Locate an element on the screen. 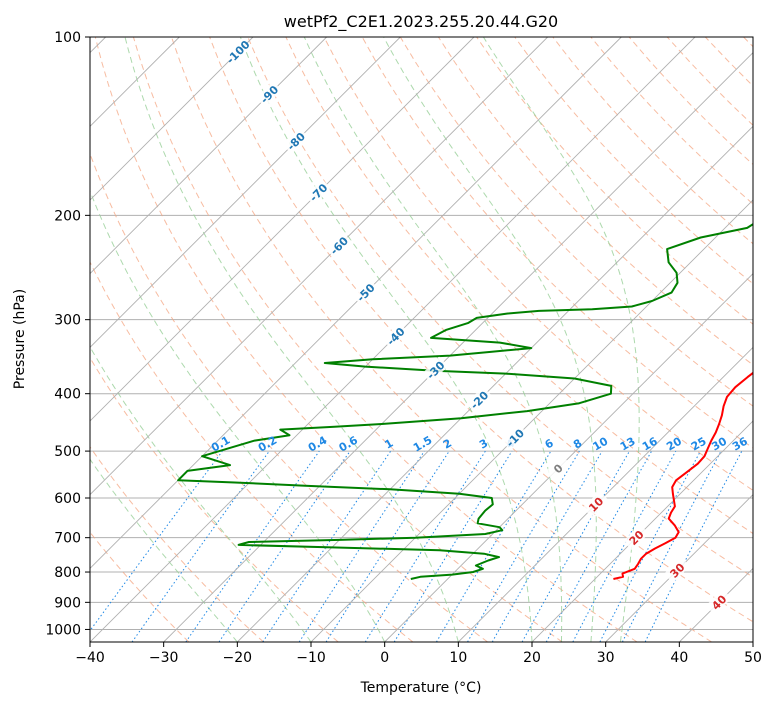  x-tick-label: 30 is located at coordinates (606, 658).